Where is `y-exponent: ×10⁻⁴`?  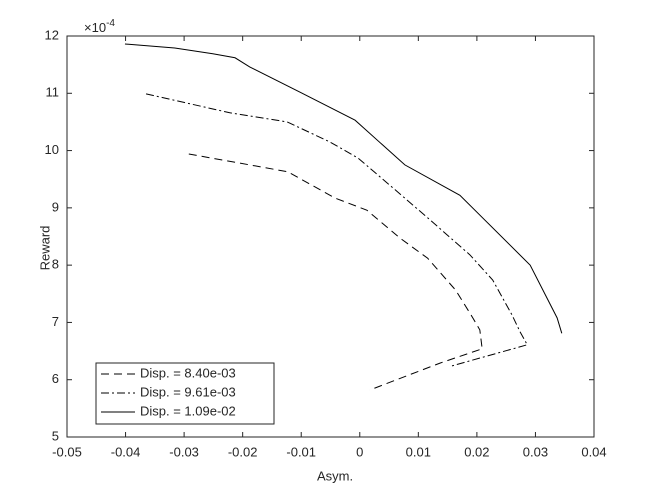 y-exponent: ×10⁻⁴ is located at coordinates (99, 27).